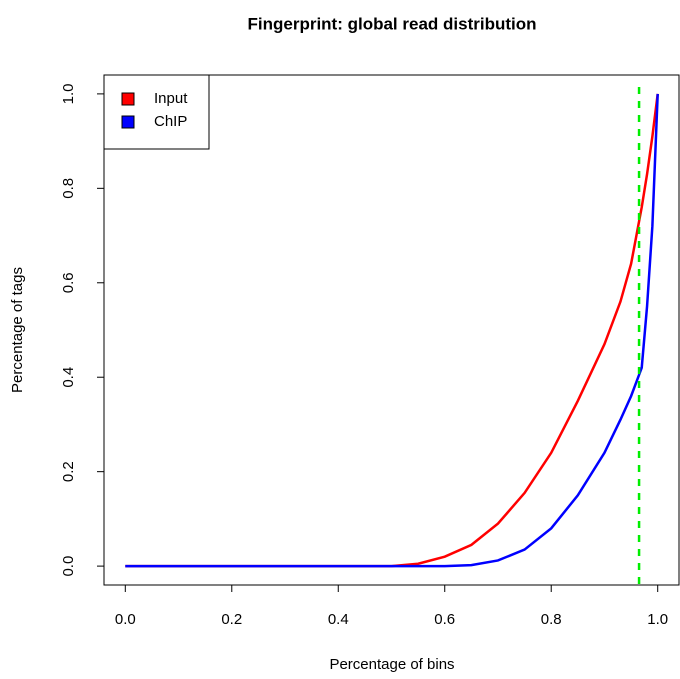 This screenshot has height=679, width=680. What do you see at coordinates (170, 121) in the screenshot?
I see `legend-label: ChIP` at bounding box center [170, 121].